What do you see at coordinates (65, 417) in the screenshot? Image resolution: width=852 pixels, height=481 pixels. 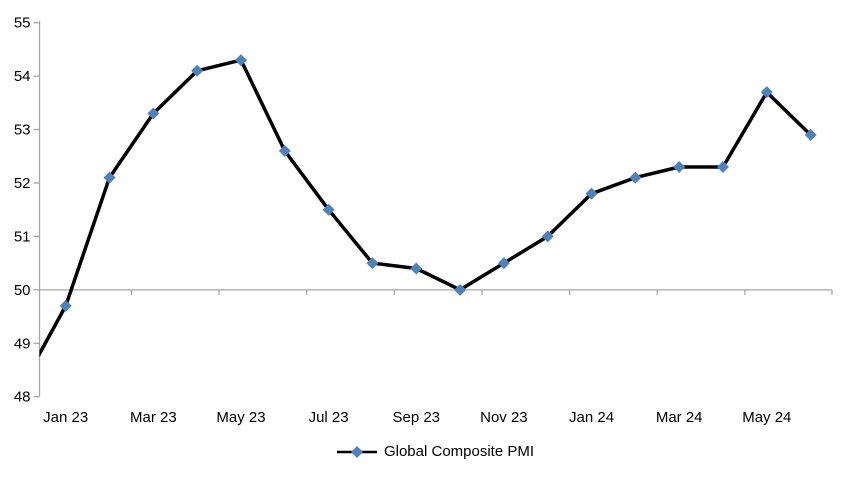 I see `x-tick-label: Jan 23` at bounding box center [65, 417].